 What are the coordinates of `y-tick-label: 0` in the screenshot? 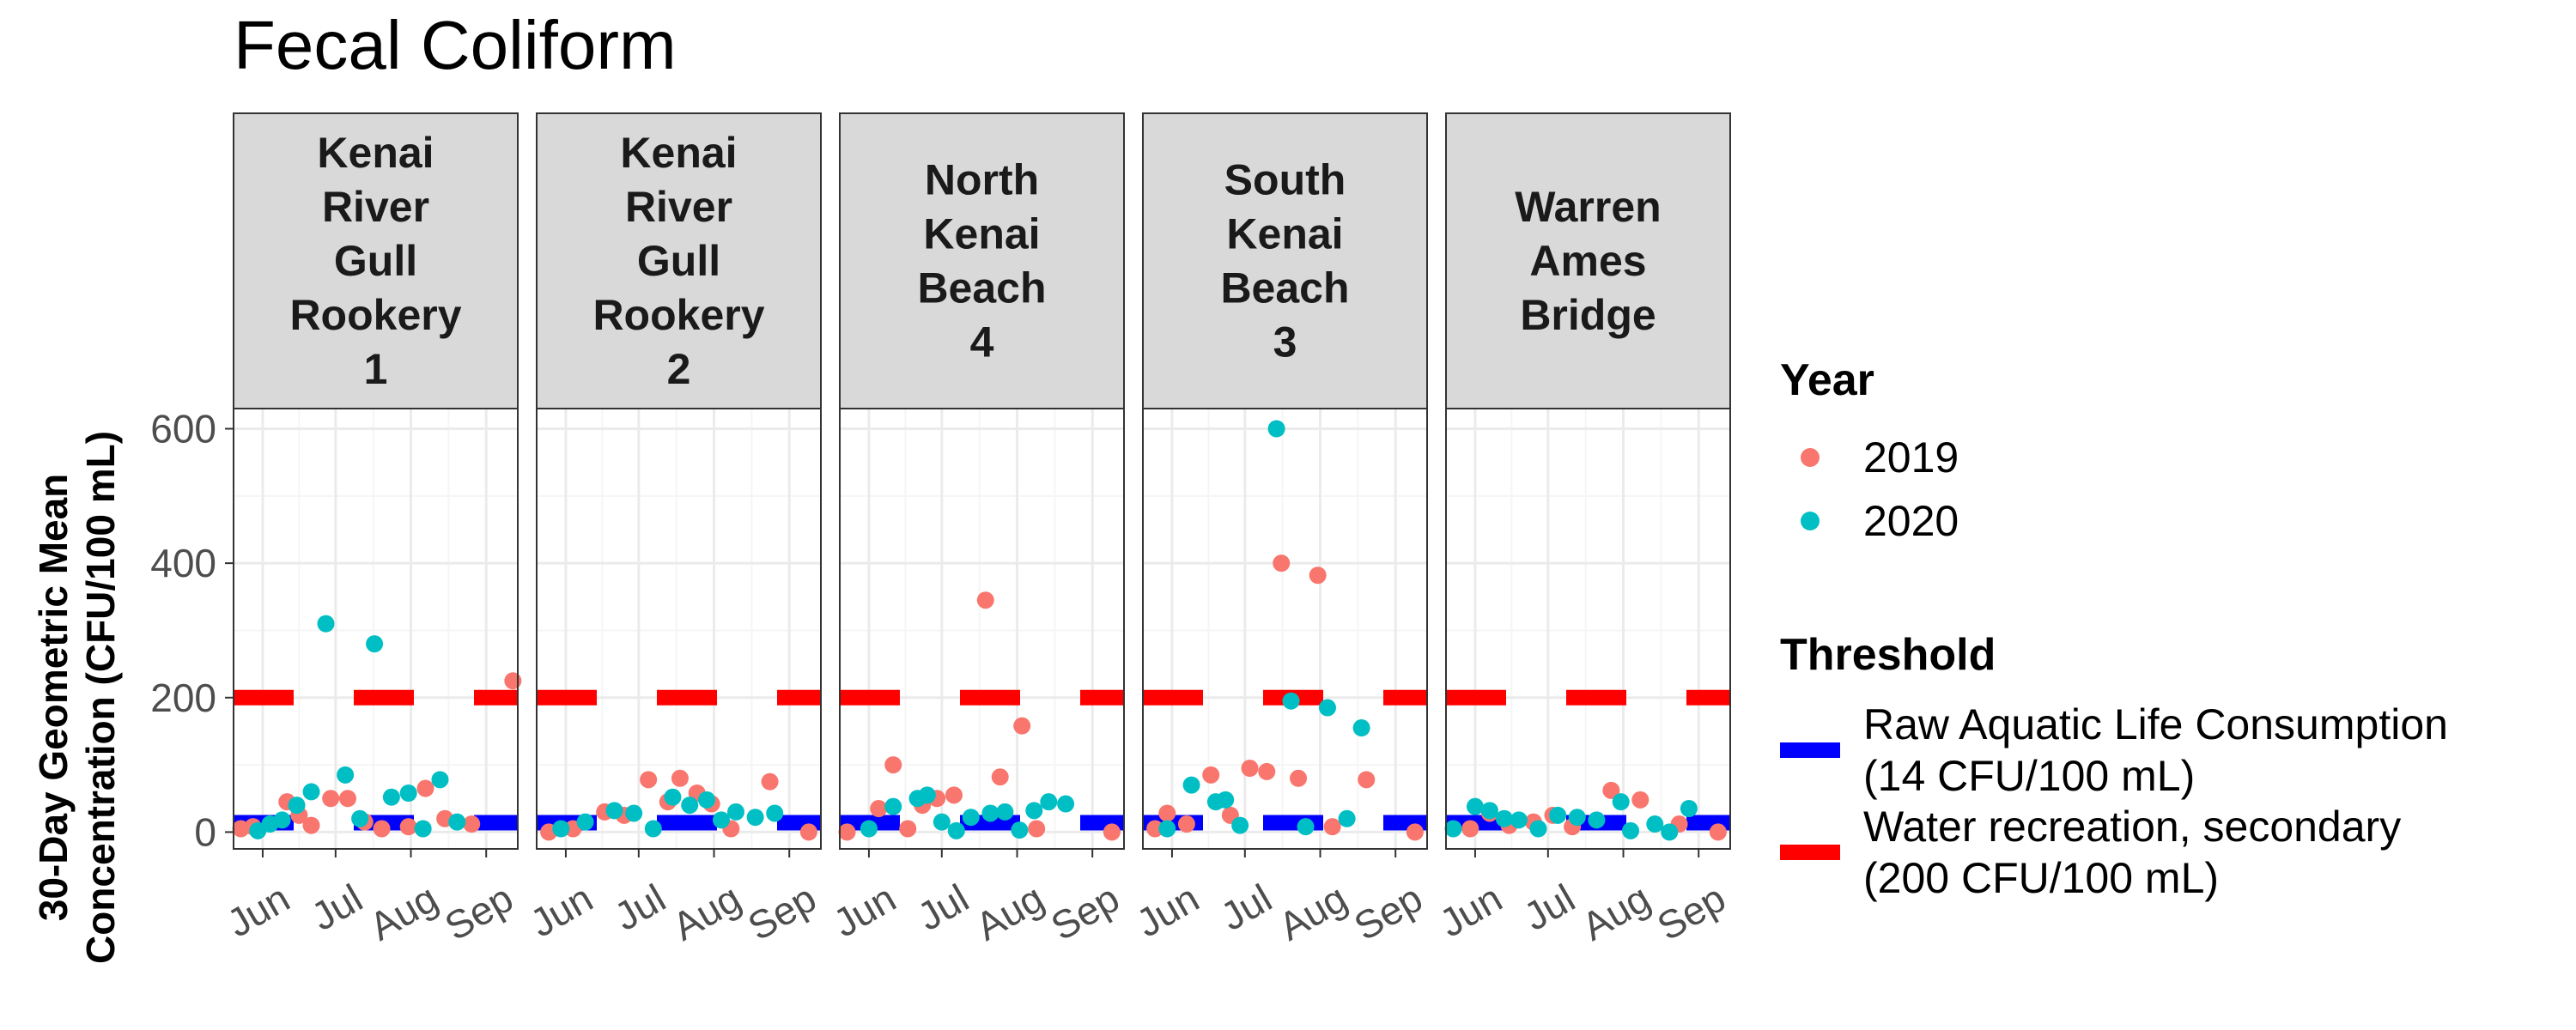 It's located at (205, 831).